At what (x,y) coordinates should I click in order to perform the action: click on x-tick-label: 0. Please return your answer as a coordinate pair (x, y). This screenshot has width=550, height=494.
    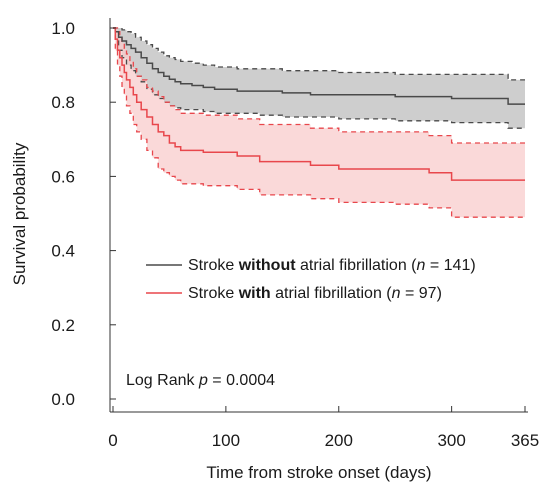
    Looking at the image, I should click on (112, 440).